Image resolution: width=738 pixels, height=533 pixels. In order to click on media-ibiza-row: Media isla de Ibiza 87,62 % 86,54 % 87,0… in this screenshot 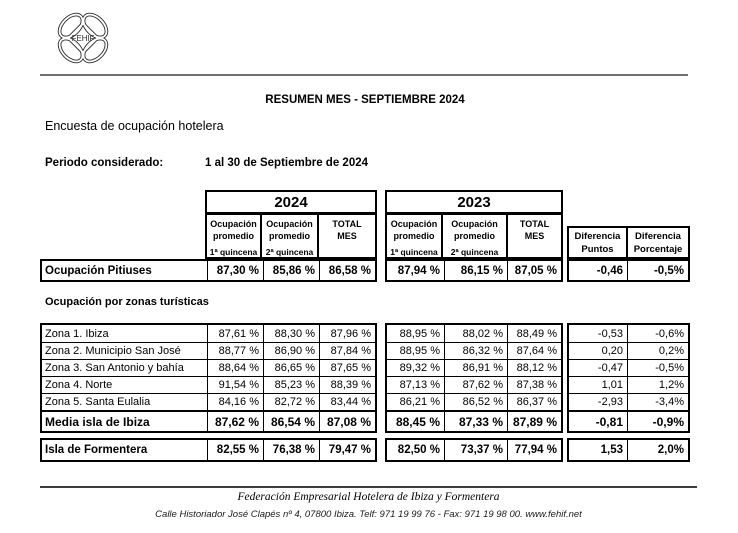, I will do `click(208, 420)`.